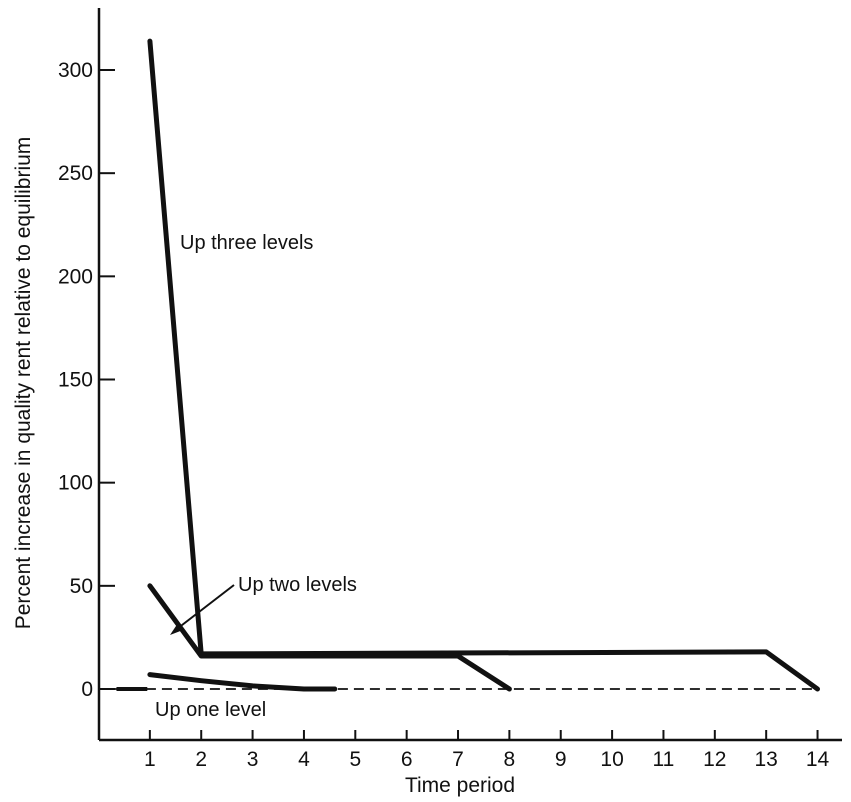 The width and height of the screenshot is (851, 802). Describe the element at coordinates (210, 710) in the screenshot. I see `series-label-up-one-level: Up one level` at that location.